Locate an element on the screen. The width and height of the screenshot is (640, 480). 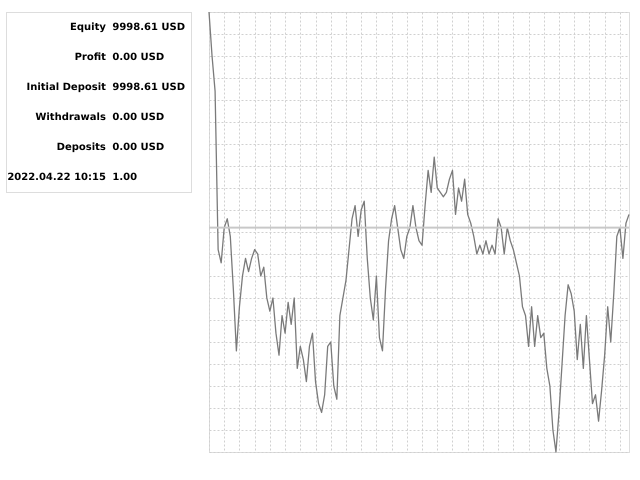
text: Initial Deposit is located at coordinates (66, 87).